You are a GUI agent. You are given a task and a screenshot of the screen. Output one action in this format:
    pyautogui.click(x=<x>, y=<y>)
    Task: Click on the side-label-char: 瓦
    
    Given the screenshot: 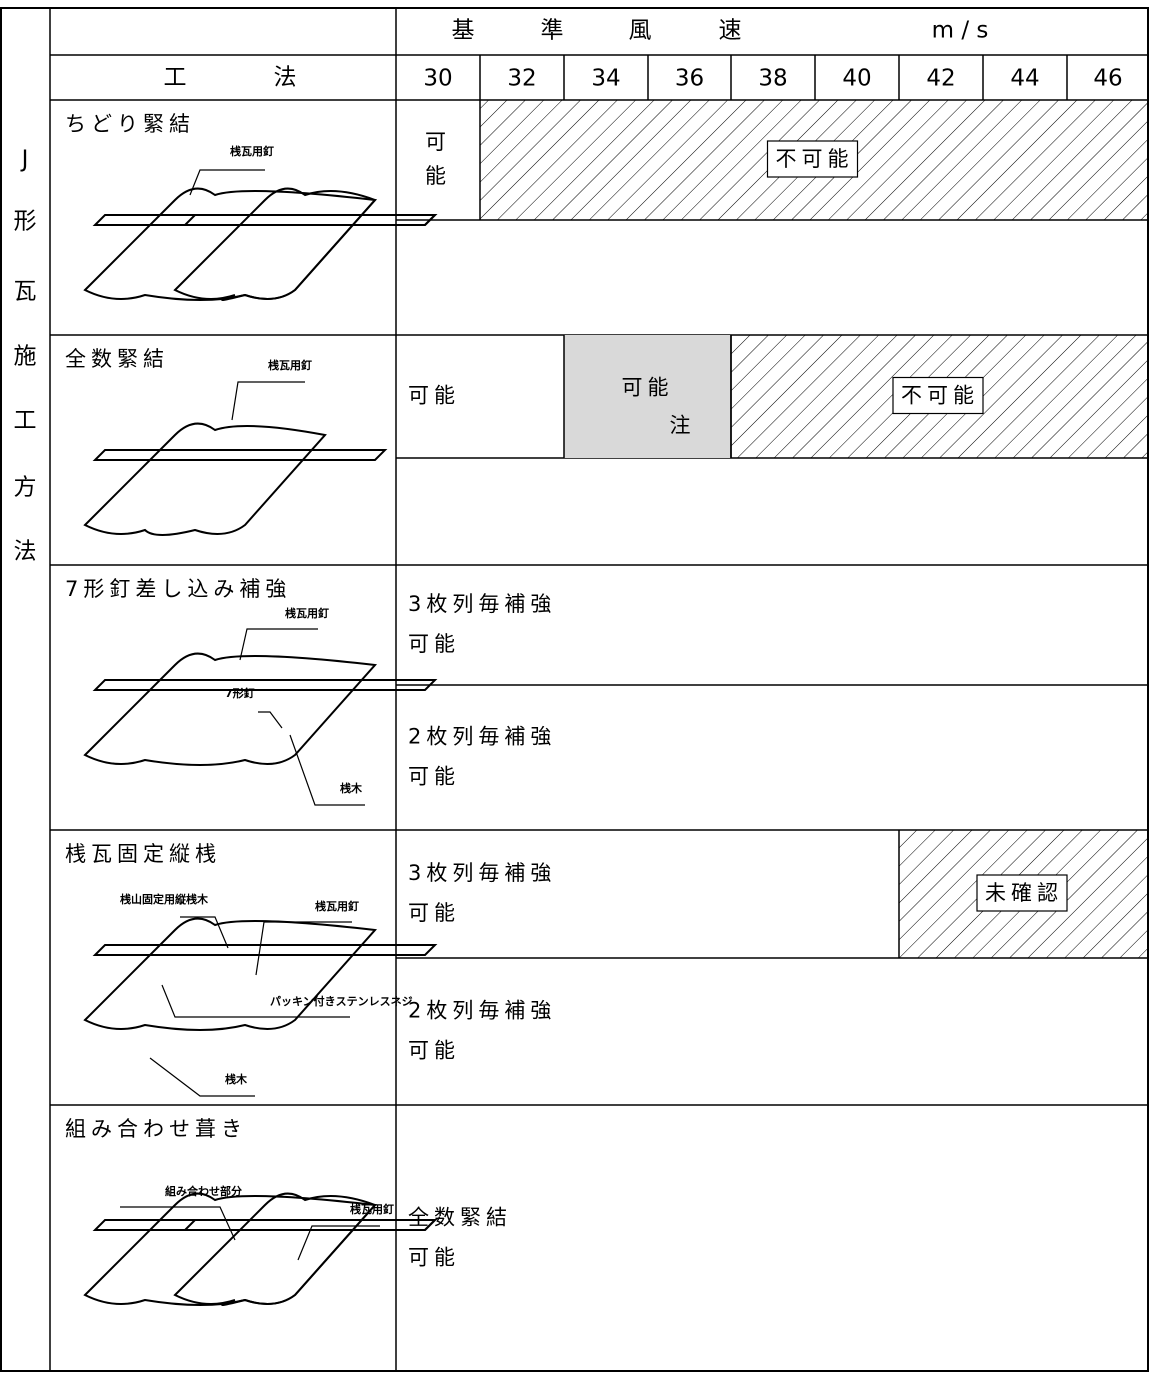 What is the action you would take?
    pyautogui.click(x=25, y=292)
    